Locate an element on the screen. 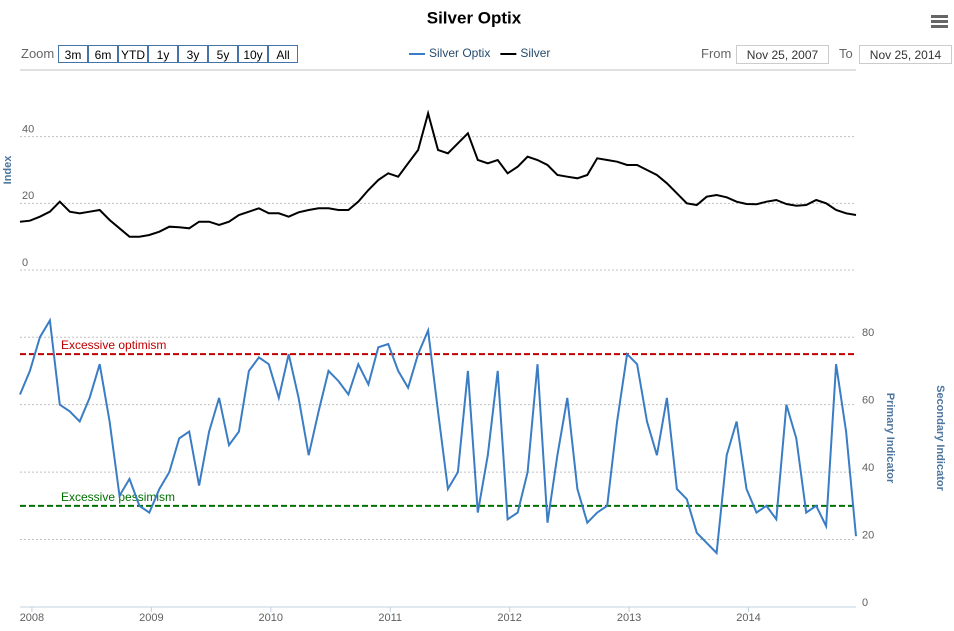 The height and width of the screenshot is (631, 954). from-label: From is located at coordinates (716, 53).